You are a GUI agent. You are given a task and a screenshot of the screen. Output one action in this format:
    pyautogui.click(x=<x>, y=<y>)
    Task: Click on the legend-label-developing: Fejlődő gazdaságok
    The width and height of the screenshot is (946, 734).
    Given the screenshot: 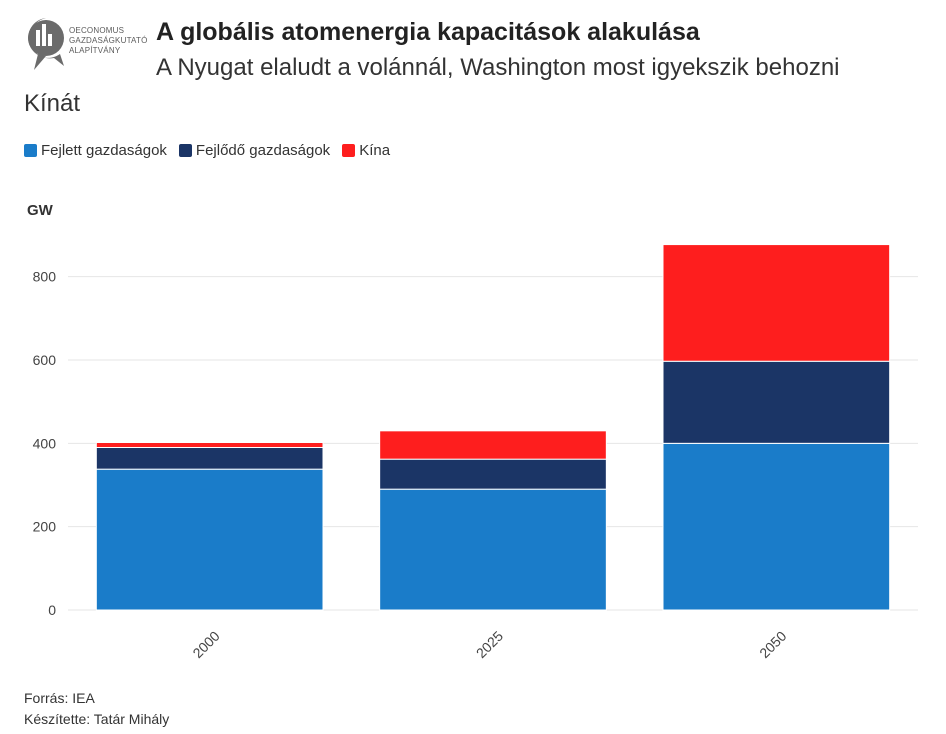 What is the action you would take?
    pyautogui.click(x=263, y=150)
    